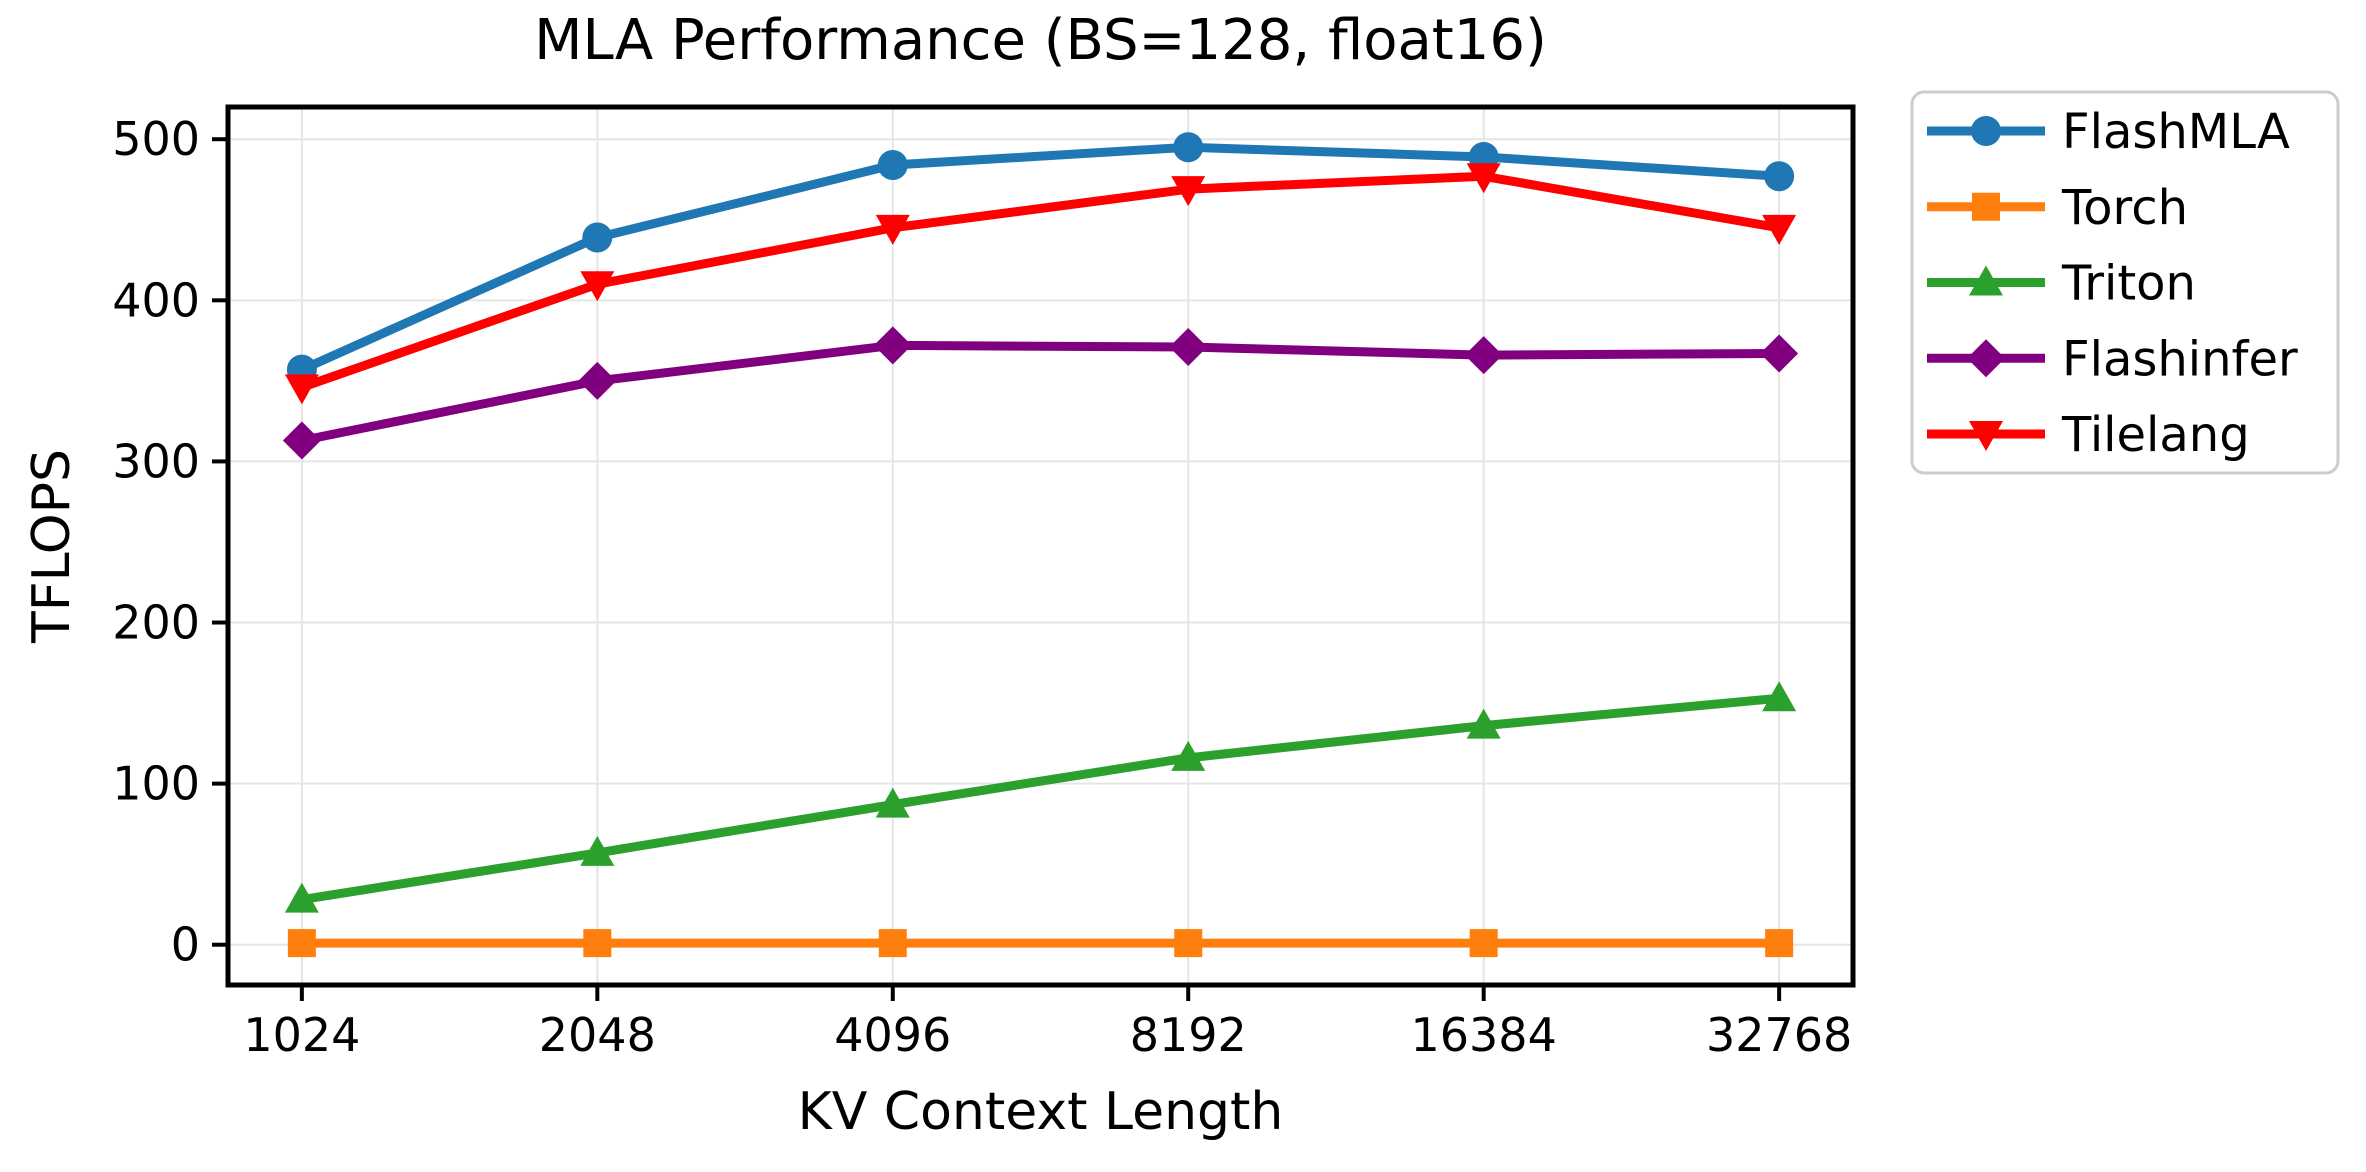 This screenshot has width=2366, height=1172. Describe the element at coordinates (156, 300) in the screenshot. I see `y-tick-label: 400` at that location.